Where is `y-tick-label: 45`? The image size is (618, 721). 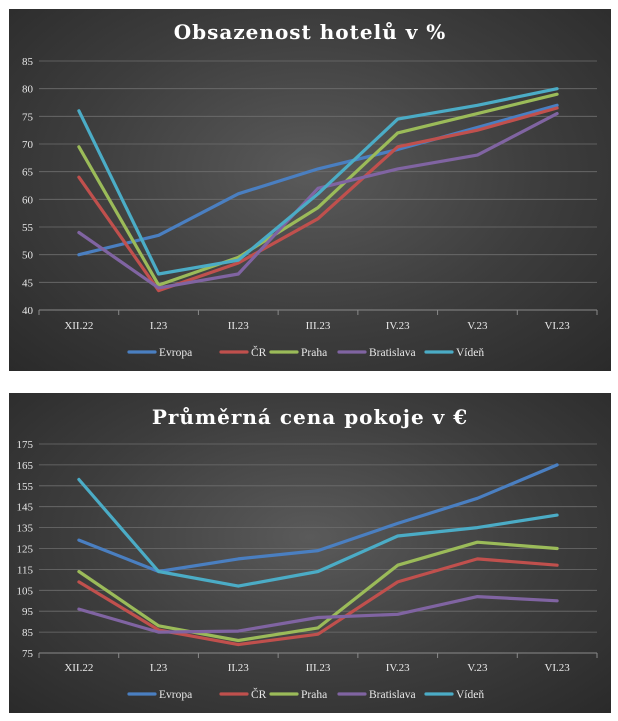 y-tick-label: 45 is located at coordinates (28, 283).